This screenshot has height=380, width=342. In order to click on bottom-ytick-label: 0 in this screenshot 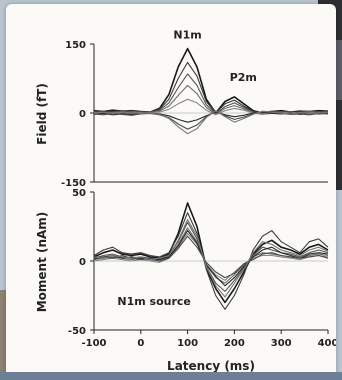, I will do `click(82, 262)`.